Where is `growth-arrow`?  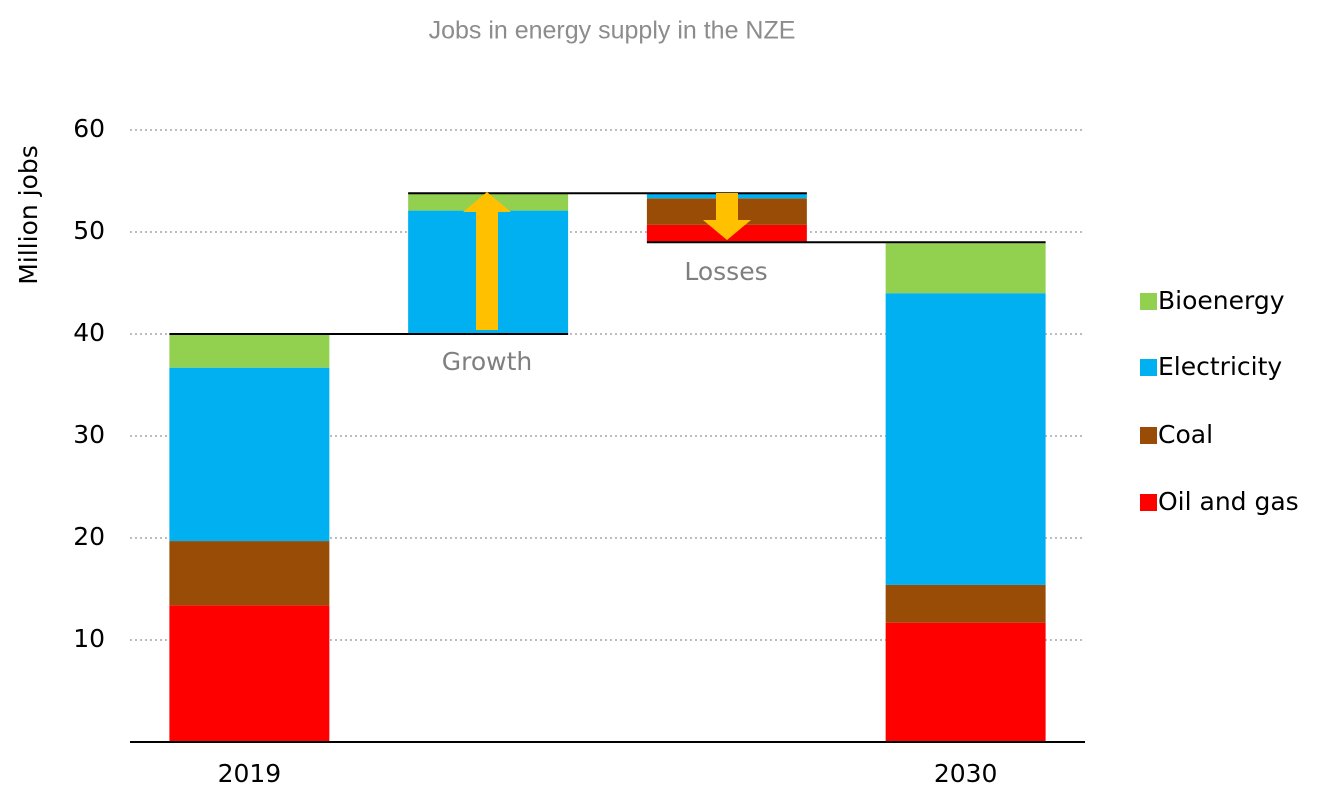
growth-arrow is located at coordinates (487, 261).